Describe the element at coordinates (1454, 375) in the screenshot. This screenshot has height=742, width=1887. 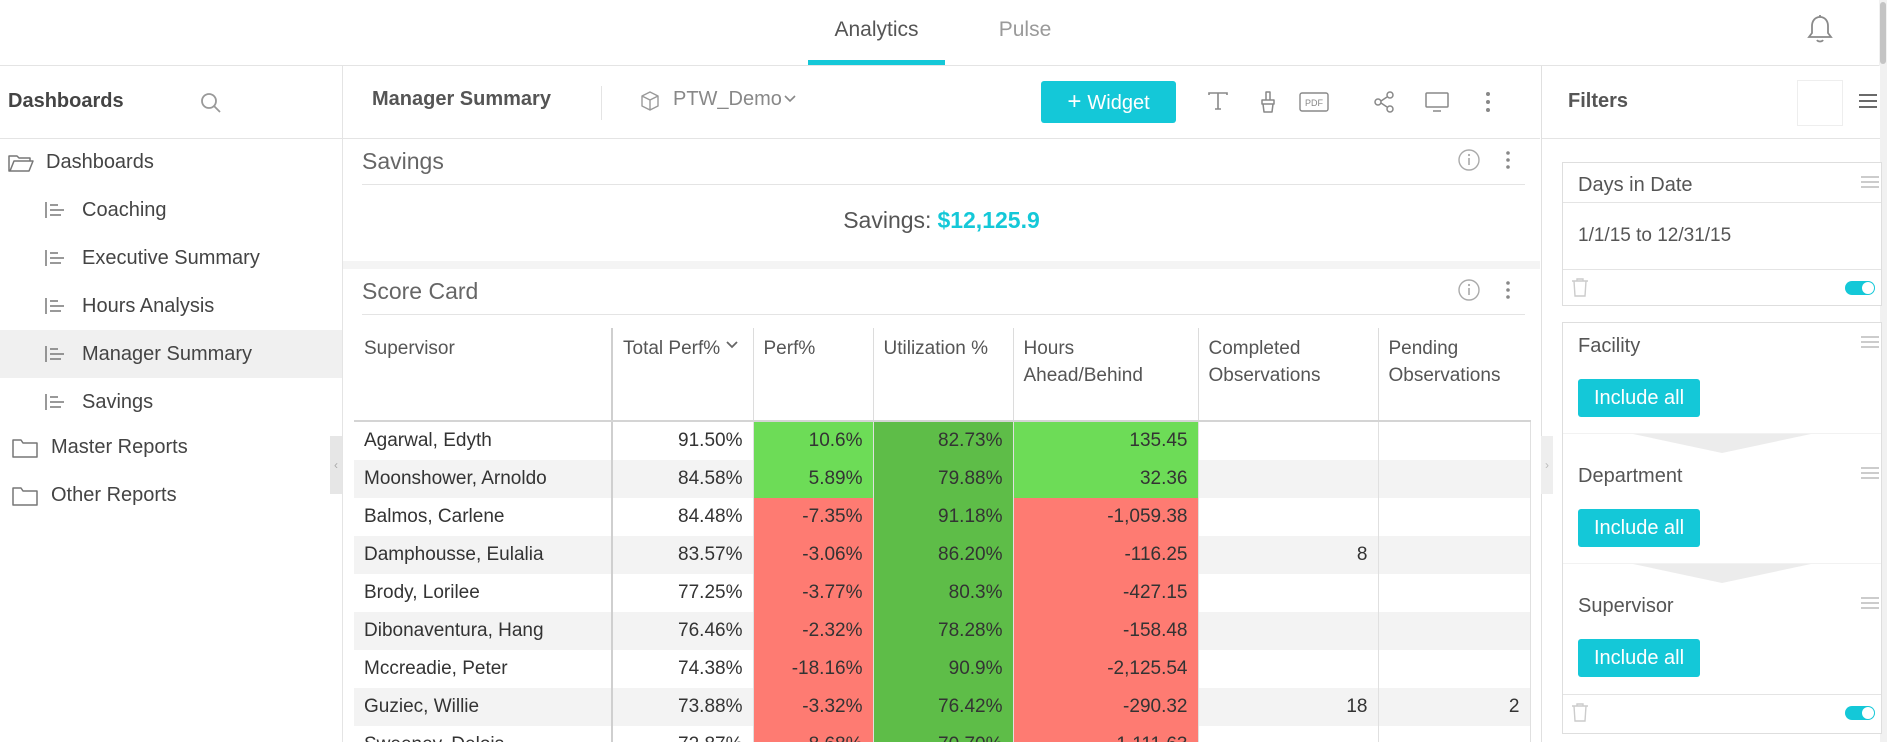
I see `column-header-pending-observations: Pending Observations` at that location.